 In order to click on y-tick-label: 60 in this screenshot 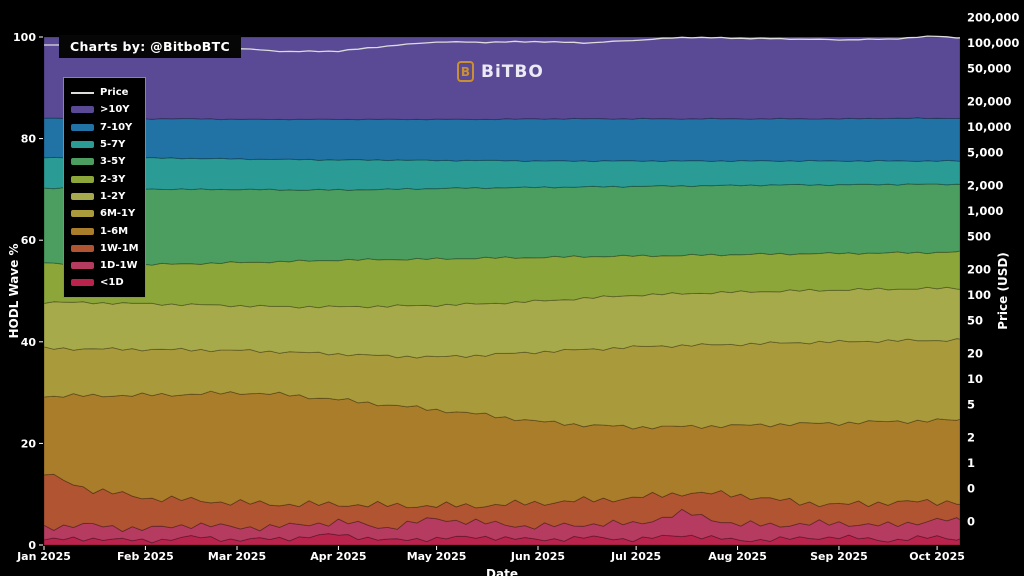, I will do `click(29, 240)`.